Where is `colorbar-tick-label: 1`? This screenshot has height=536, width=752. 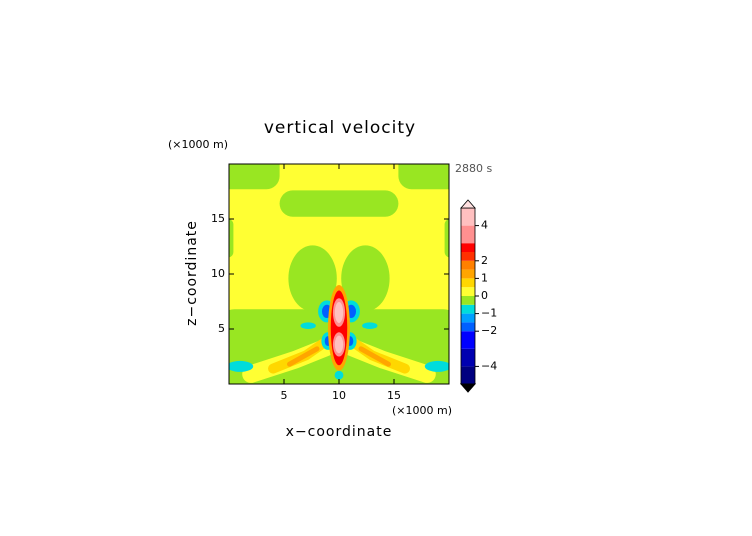
colorbar-tick-label: 1 is located at coordinates (484, 277).